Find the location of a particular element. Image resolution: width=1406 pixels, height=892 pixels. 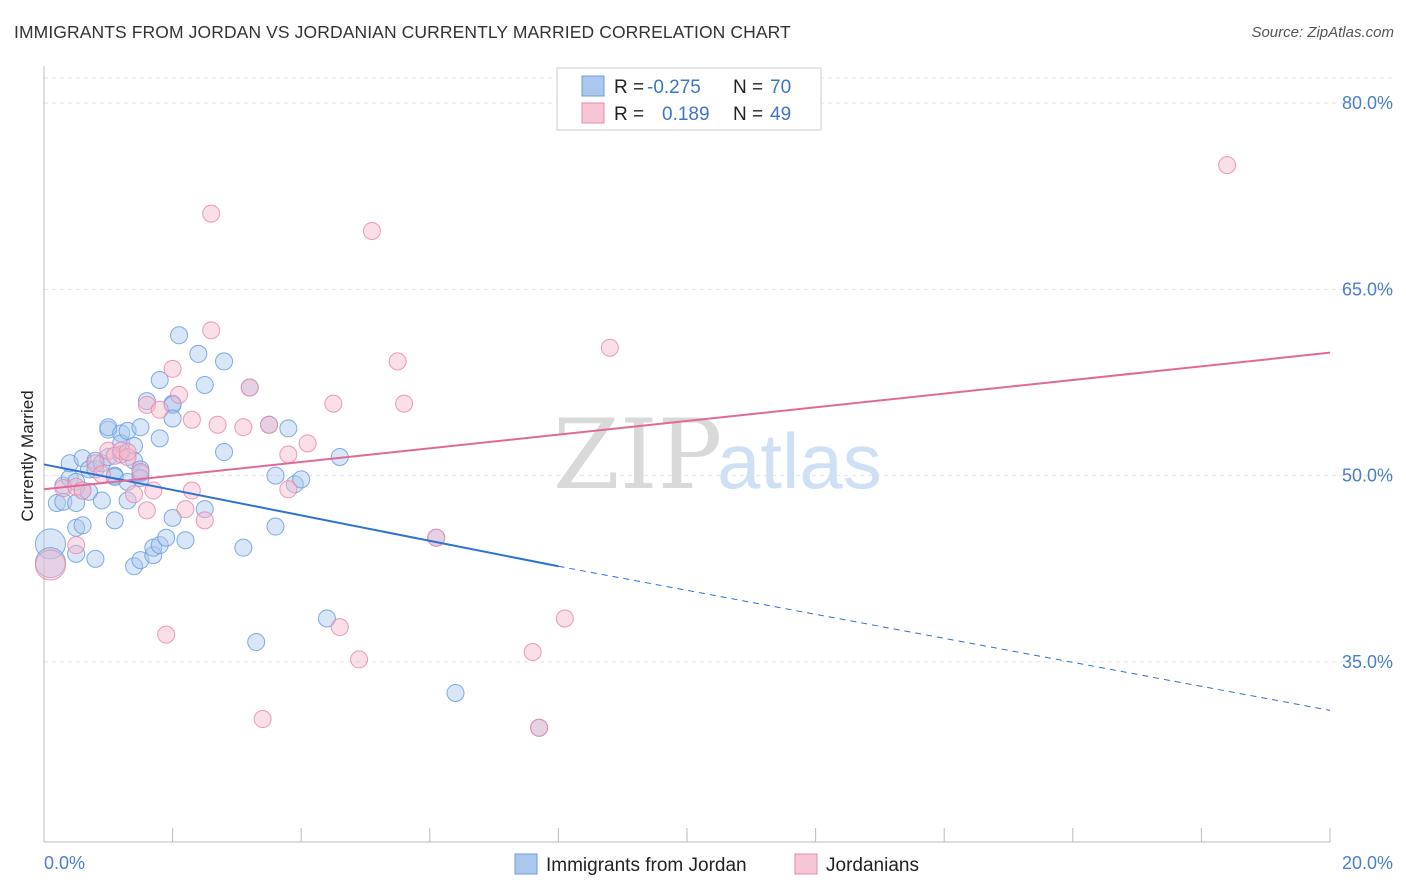

watermark-atlas: atlas is located at coordinates (799, 461).